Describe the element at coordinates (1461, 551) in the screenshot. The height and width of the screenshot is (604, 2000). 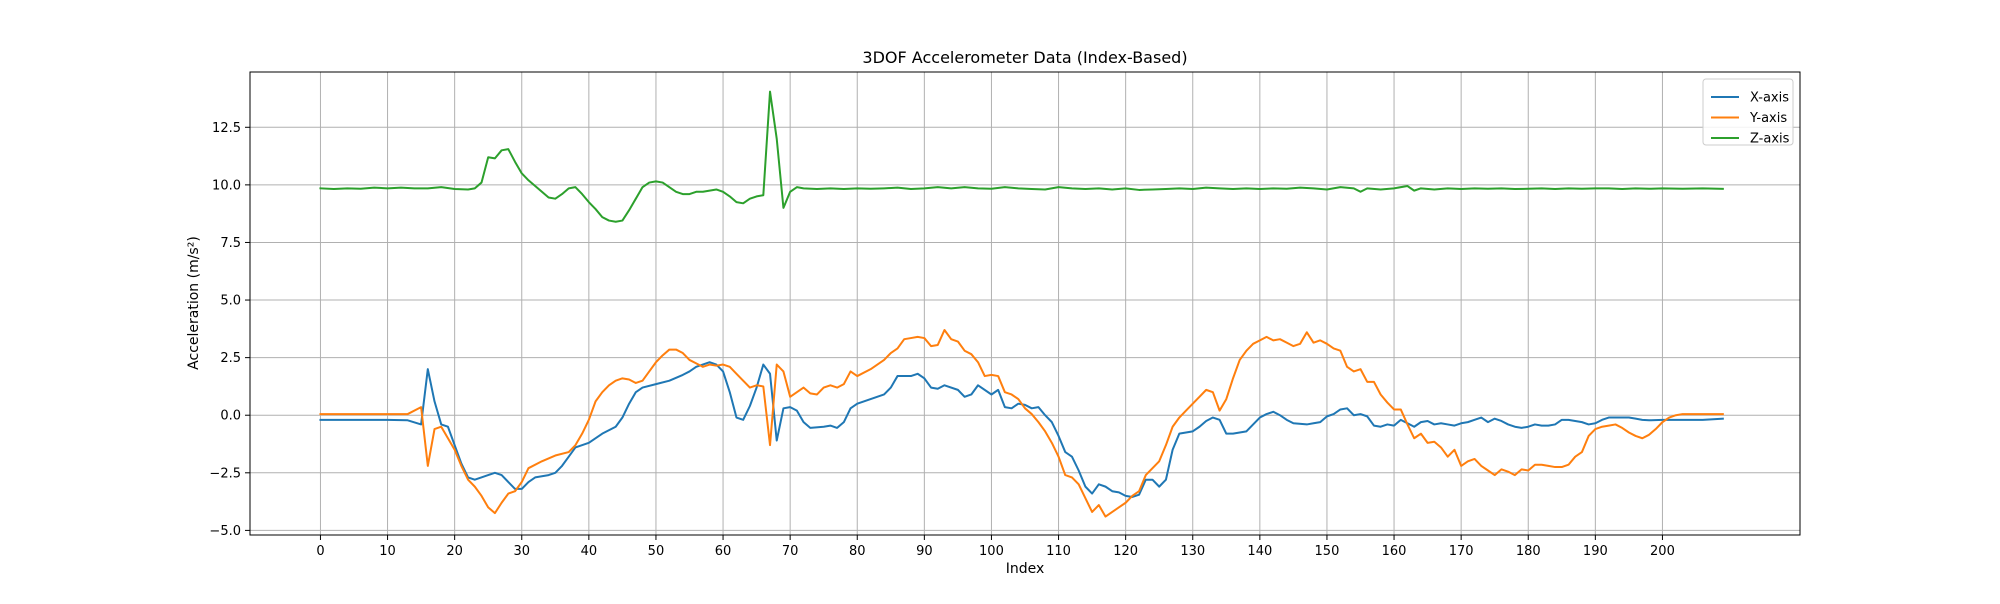
I see `x-tick-label: 170` at that location.